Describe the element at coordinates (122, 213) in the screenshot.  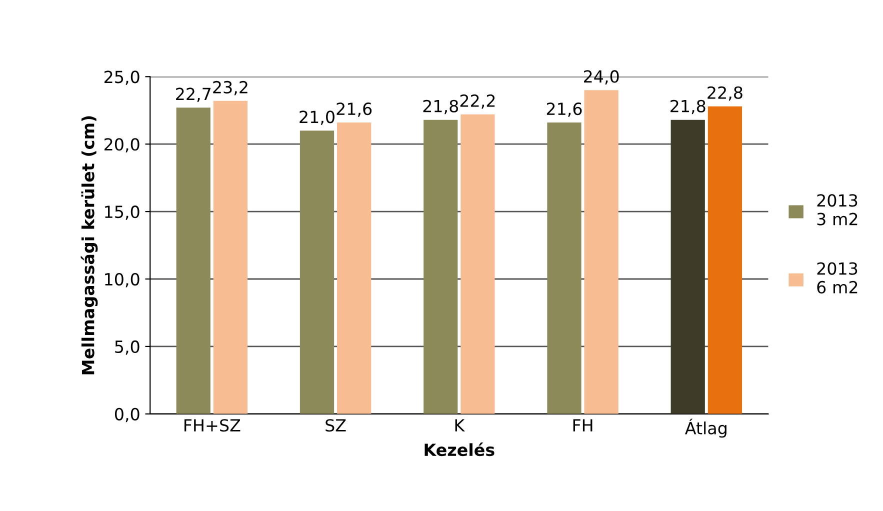
I see `y-tick-label: 15,0` at that location.